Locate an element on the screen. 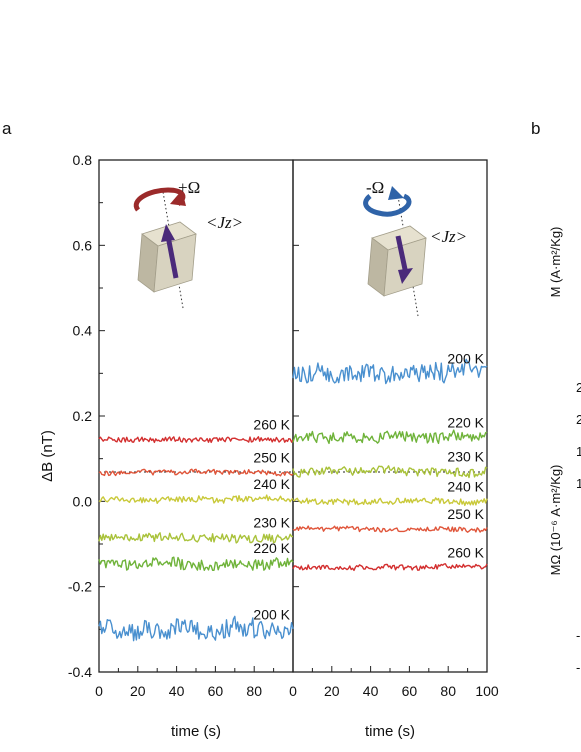 The width and height of the screenshot is (581, 752). right-jz-label: <Jz> is located at coordinates (448, 236).